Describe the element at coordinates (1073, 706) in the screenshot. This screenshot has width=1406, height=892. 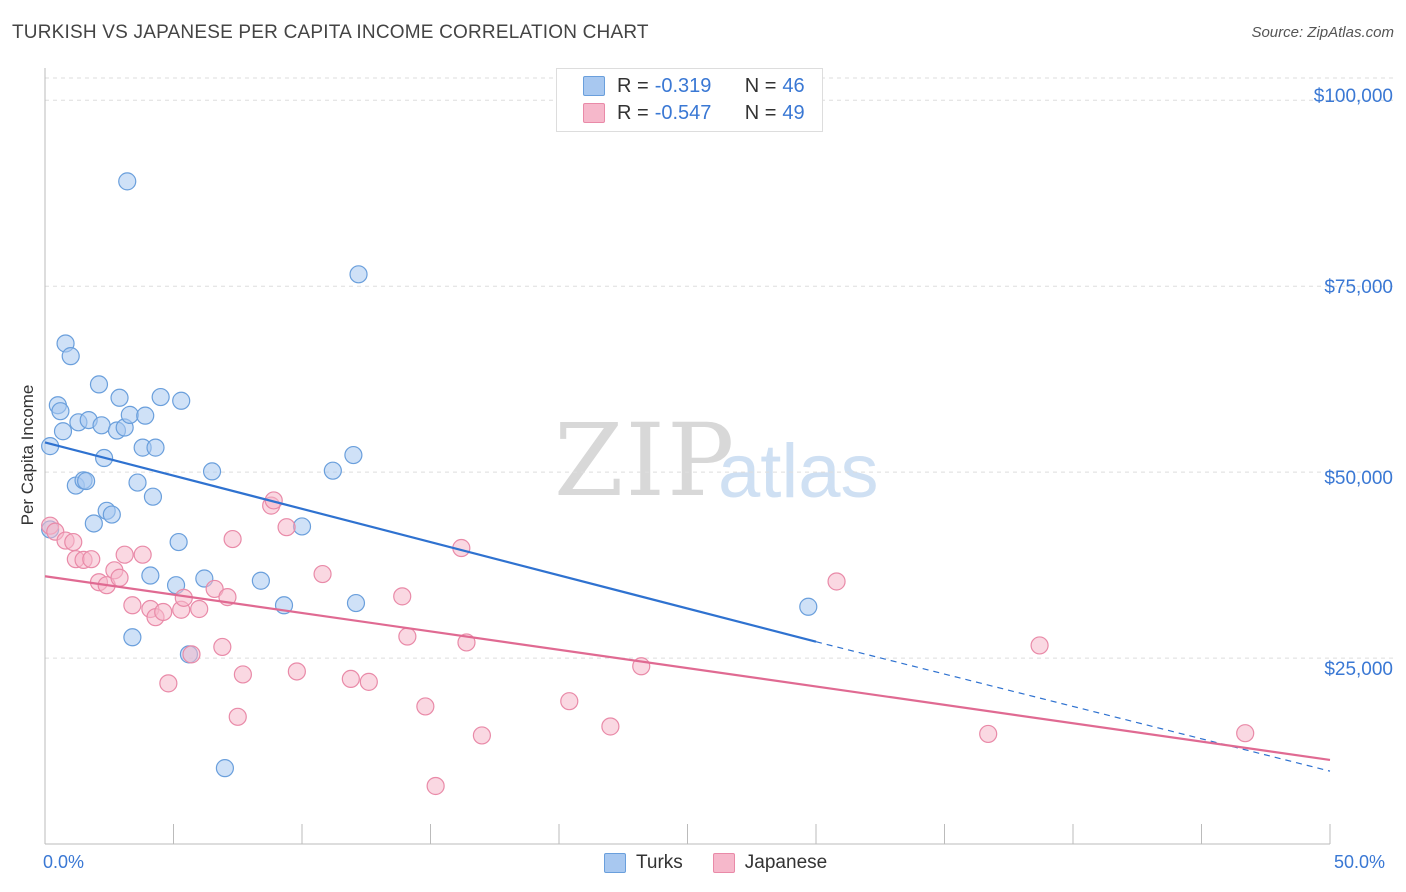
I see `turks-trend-extension` at that location.